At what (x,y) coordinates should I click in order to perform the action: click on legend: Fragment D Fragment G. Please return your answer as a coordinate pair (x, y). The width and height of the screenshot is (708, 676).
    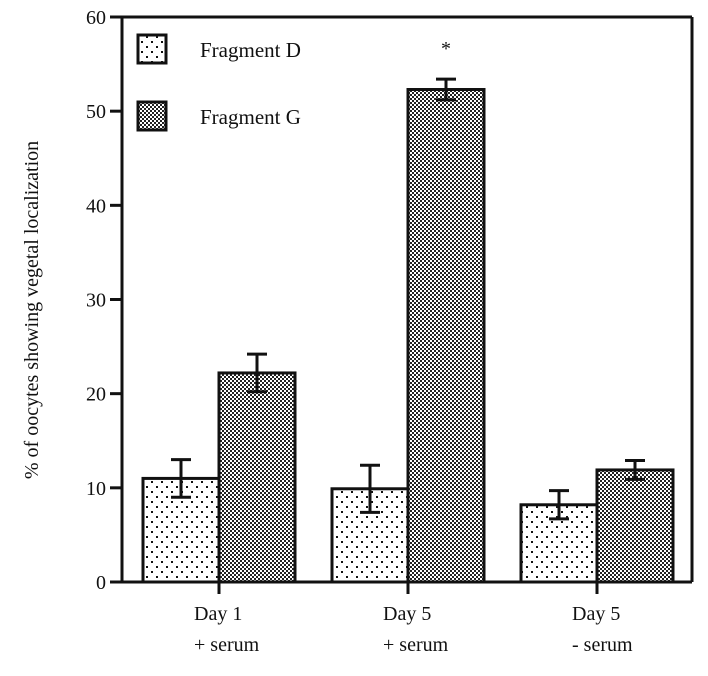
    Looking at the image, I should click on (218, 82).